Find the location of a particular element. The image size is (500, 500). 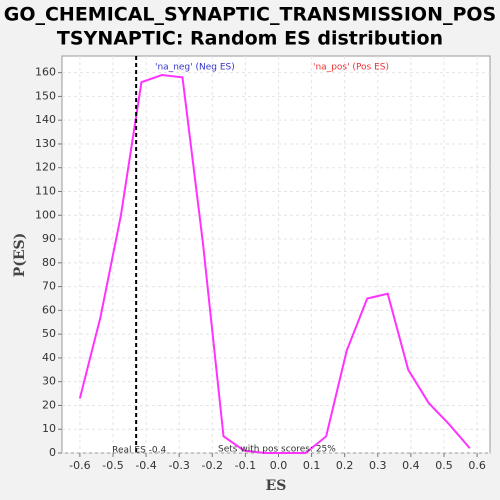

x-tick-label: 0.3 is located at coordinates (378, 465).